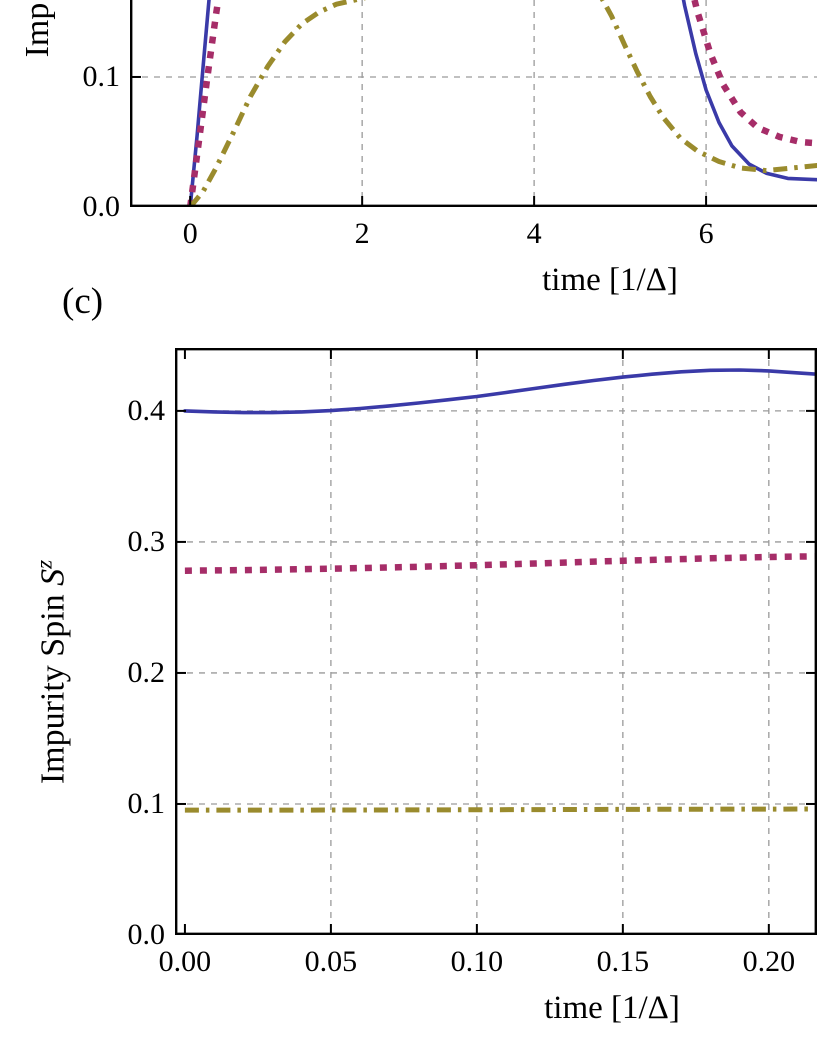 The width and height of the screenshot is (817, 1058). I want to click on bottom-y-axis-label: Impurity Spin Sz, so click(51, 672).